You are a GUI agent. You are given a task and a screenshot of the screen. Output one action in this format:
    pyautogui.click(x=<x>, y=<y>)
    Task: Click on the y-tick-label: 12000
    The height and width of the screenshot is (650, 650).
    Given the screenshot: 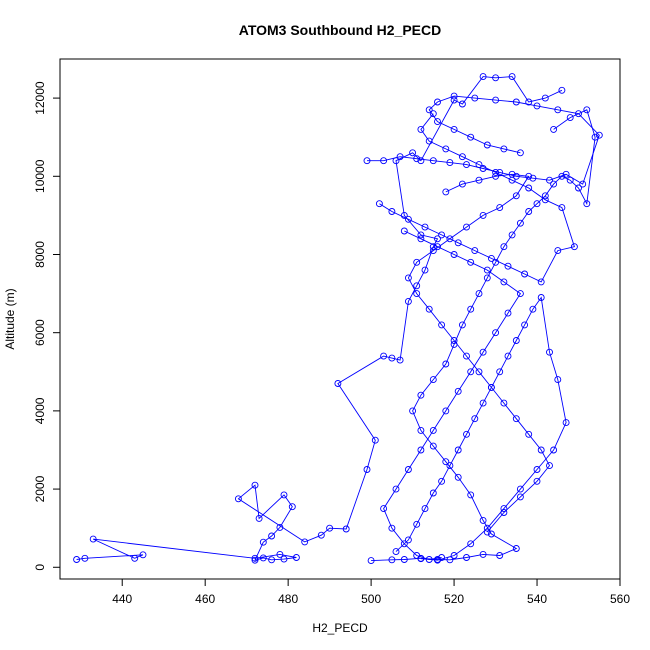 What is the action you would take?
    pyautogui.click(x=40, y=98)
    